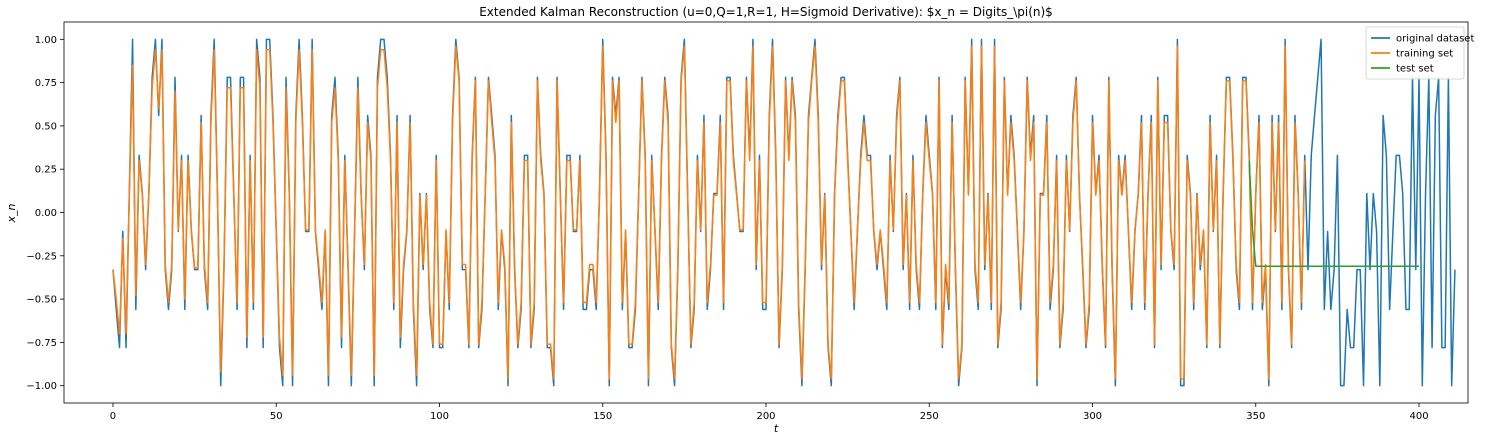  I want to click on y-tick-label: −0.50, so click(41, 300).